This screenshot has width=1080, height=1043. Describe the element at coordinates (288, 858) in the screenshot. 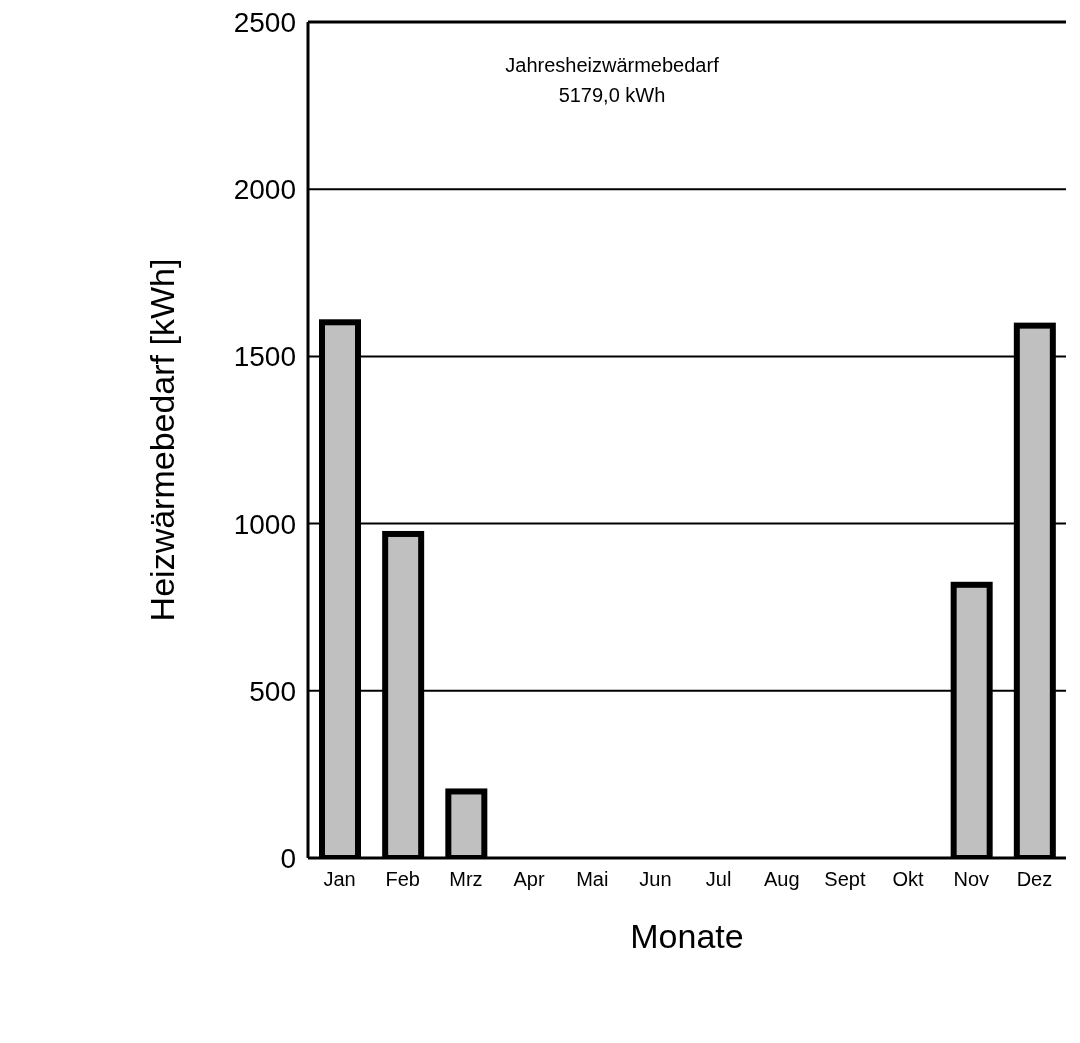

I see `y-tick-label: 0` at that location.